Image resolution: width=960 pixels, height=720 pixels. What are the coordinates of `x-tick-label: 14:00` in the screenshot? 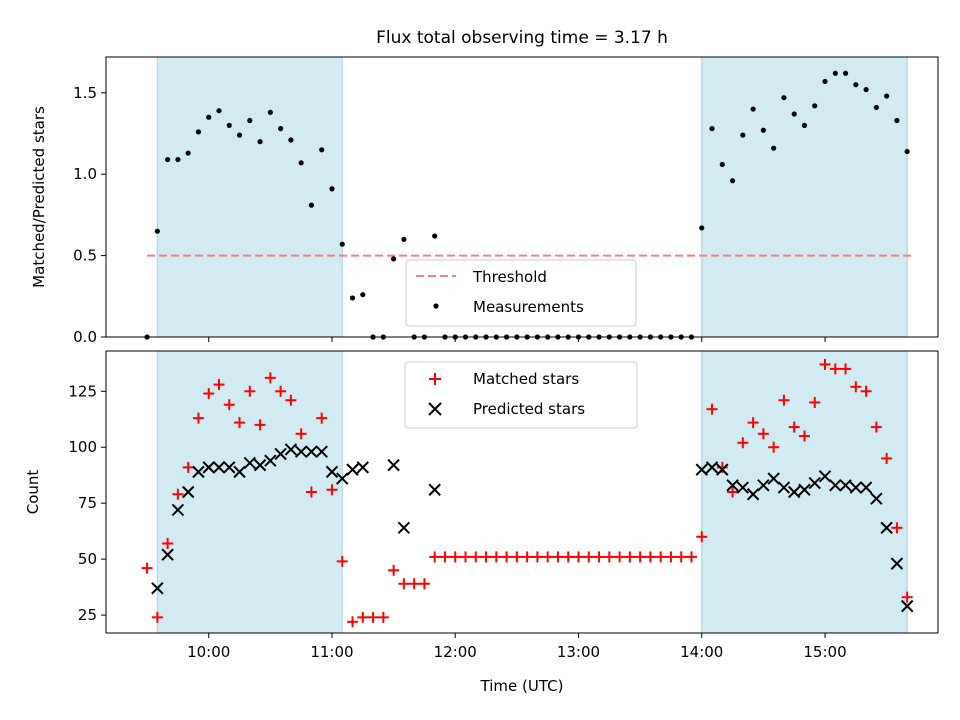 It's located at (701, 652).